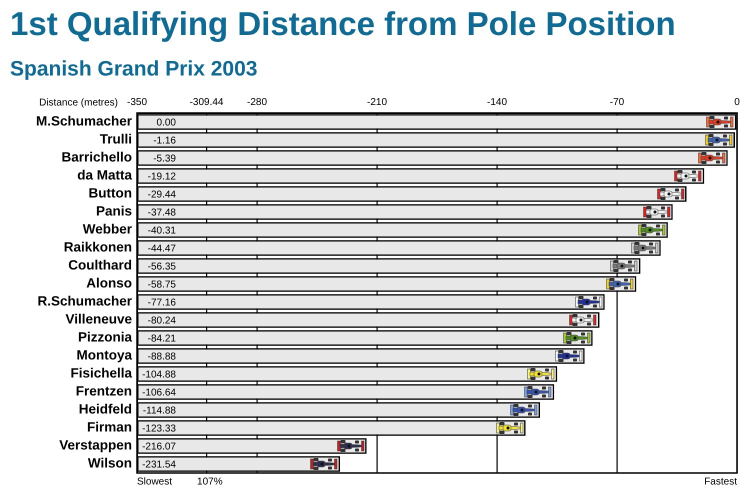  I want to click on data-label: -106.64, so click(159, 392).